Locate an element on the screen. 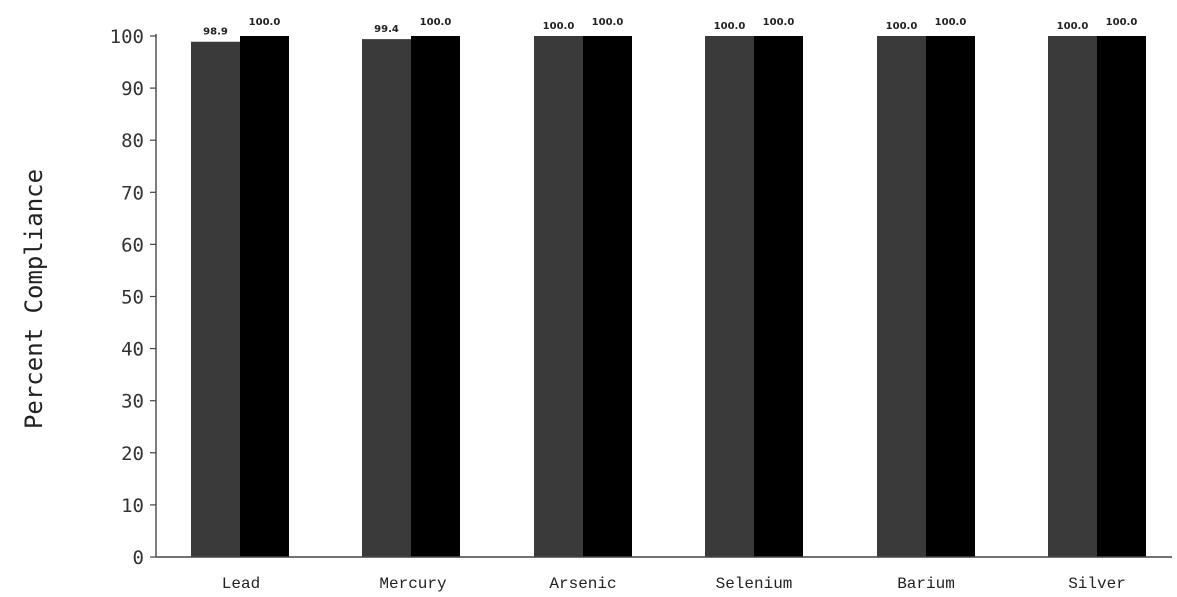  category-label: Mercury is located at coordinates (413, 584).